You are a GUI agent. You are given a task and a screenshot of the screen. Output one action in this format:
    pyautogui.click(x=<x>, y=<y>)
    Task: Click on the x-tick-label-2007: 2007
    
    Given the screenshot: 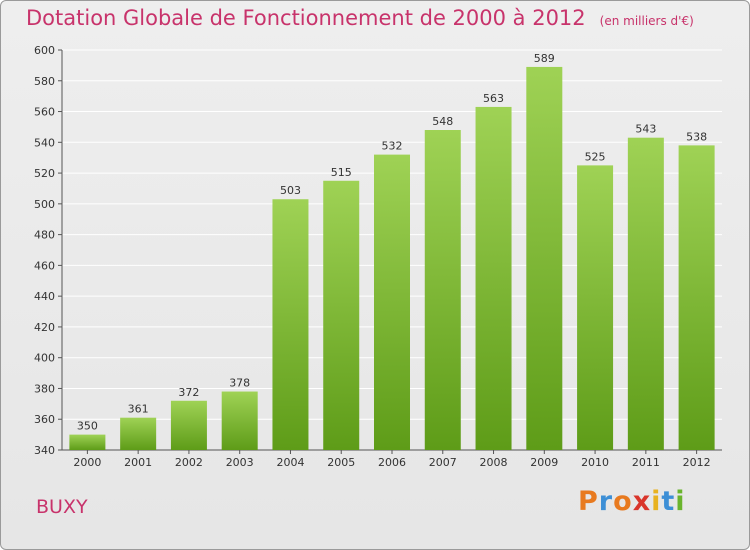 What is the action you would take?
    pyautogui.click(x=443, y=462)
    